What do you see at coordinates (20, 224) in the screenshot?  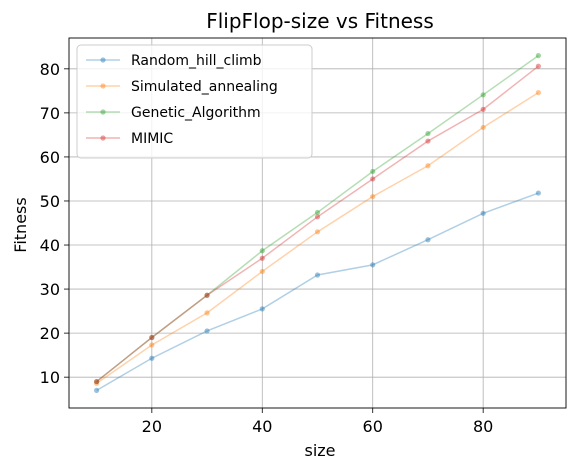 I see `y-axis-label: Fitness` at bounding box center [20, 224].